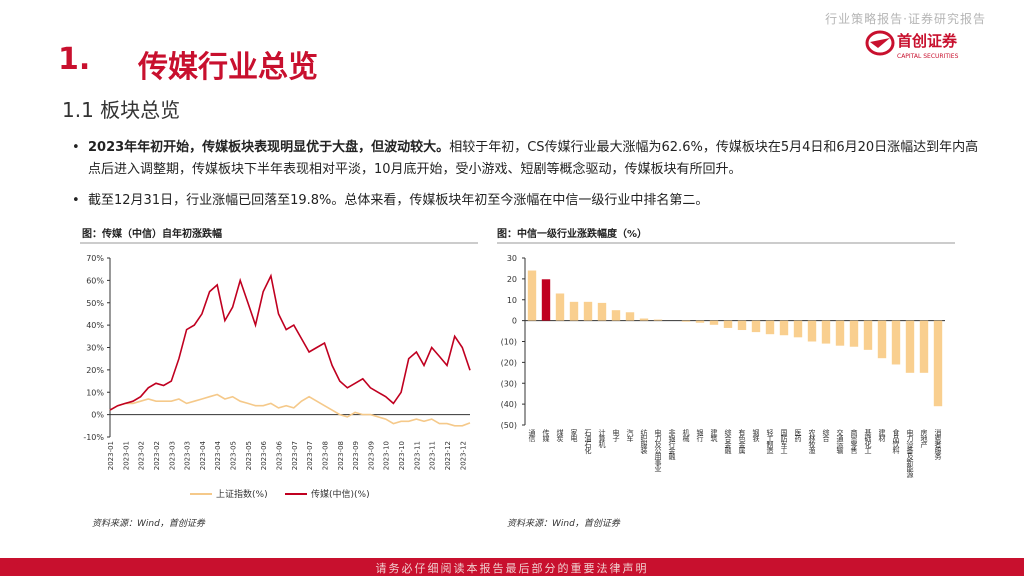  Describe the element at coordinates (95, 348) in the screenshot. I see `y-tick-label: 30%` at that location.